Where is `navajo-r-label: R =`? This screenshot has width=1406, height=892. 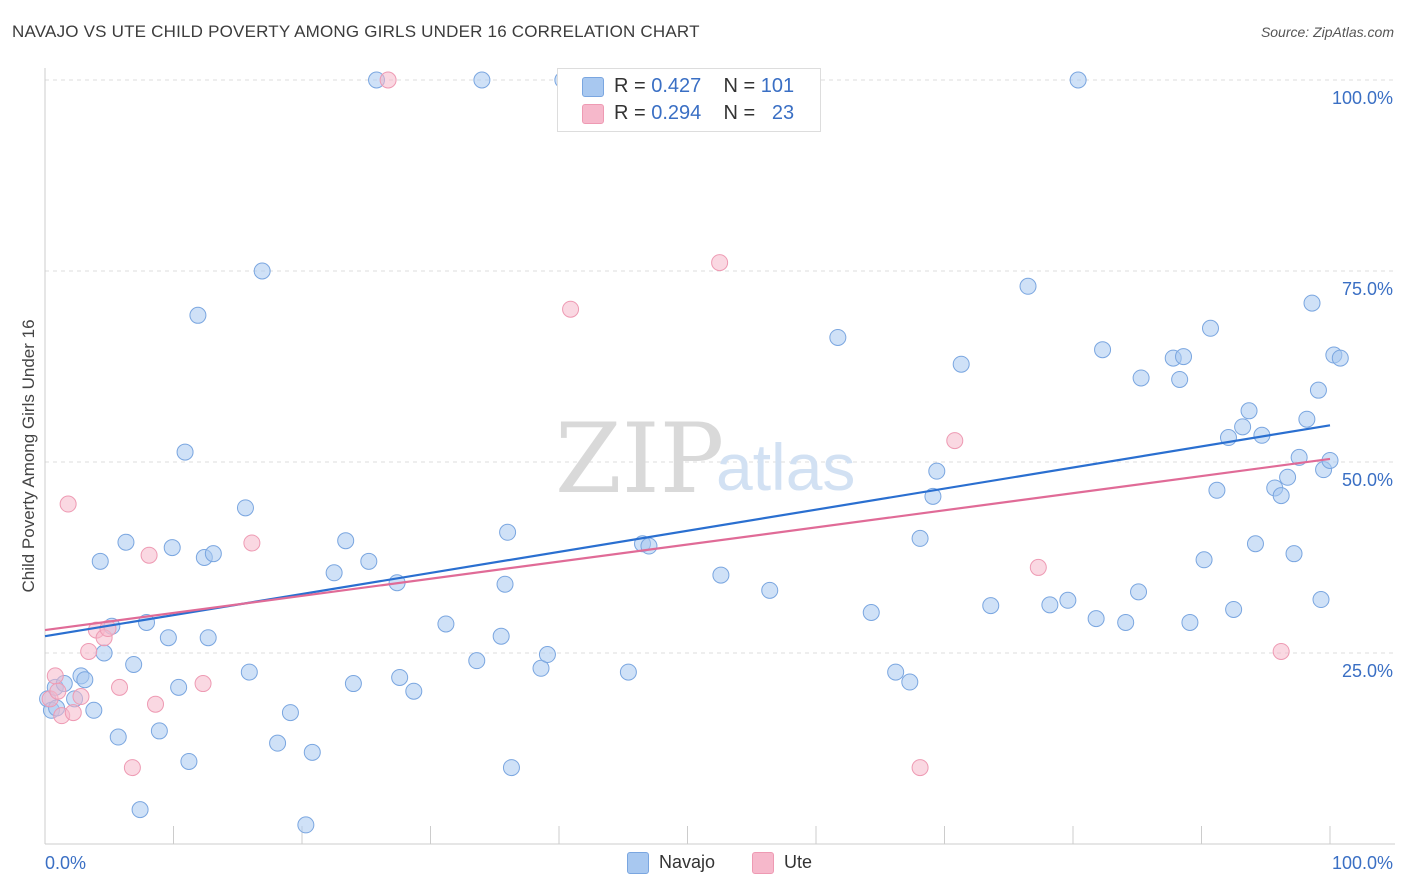 navajo-r-label: R = is located at coordinates (630, 86).